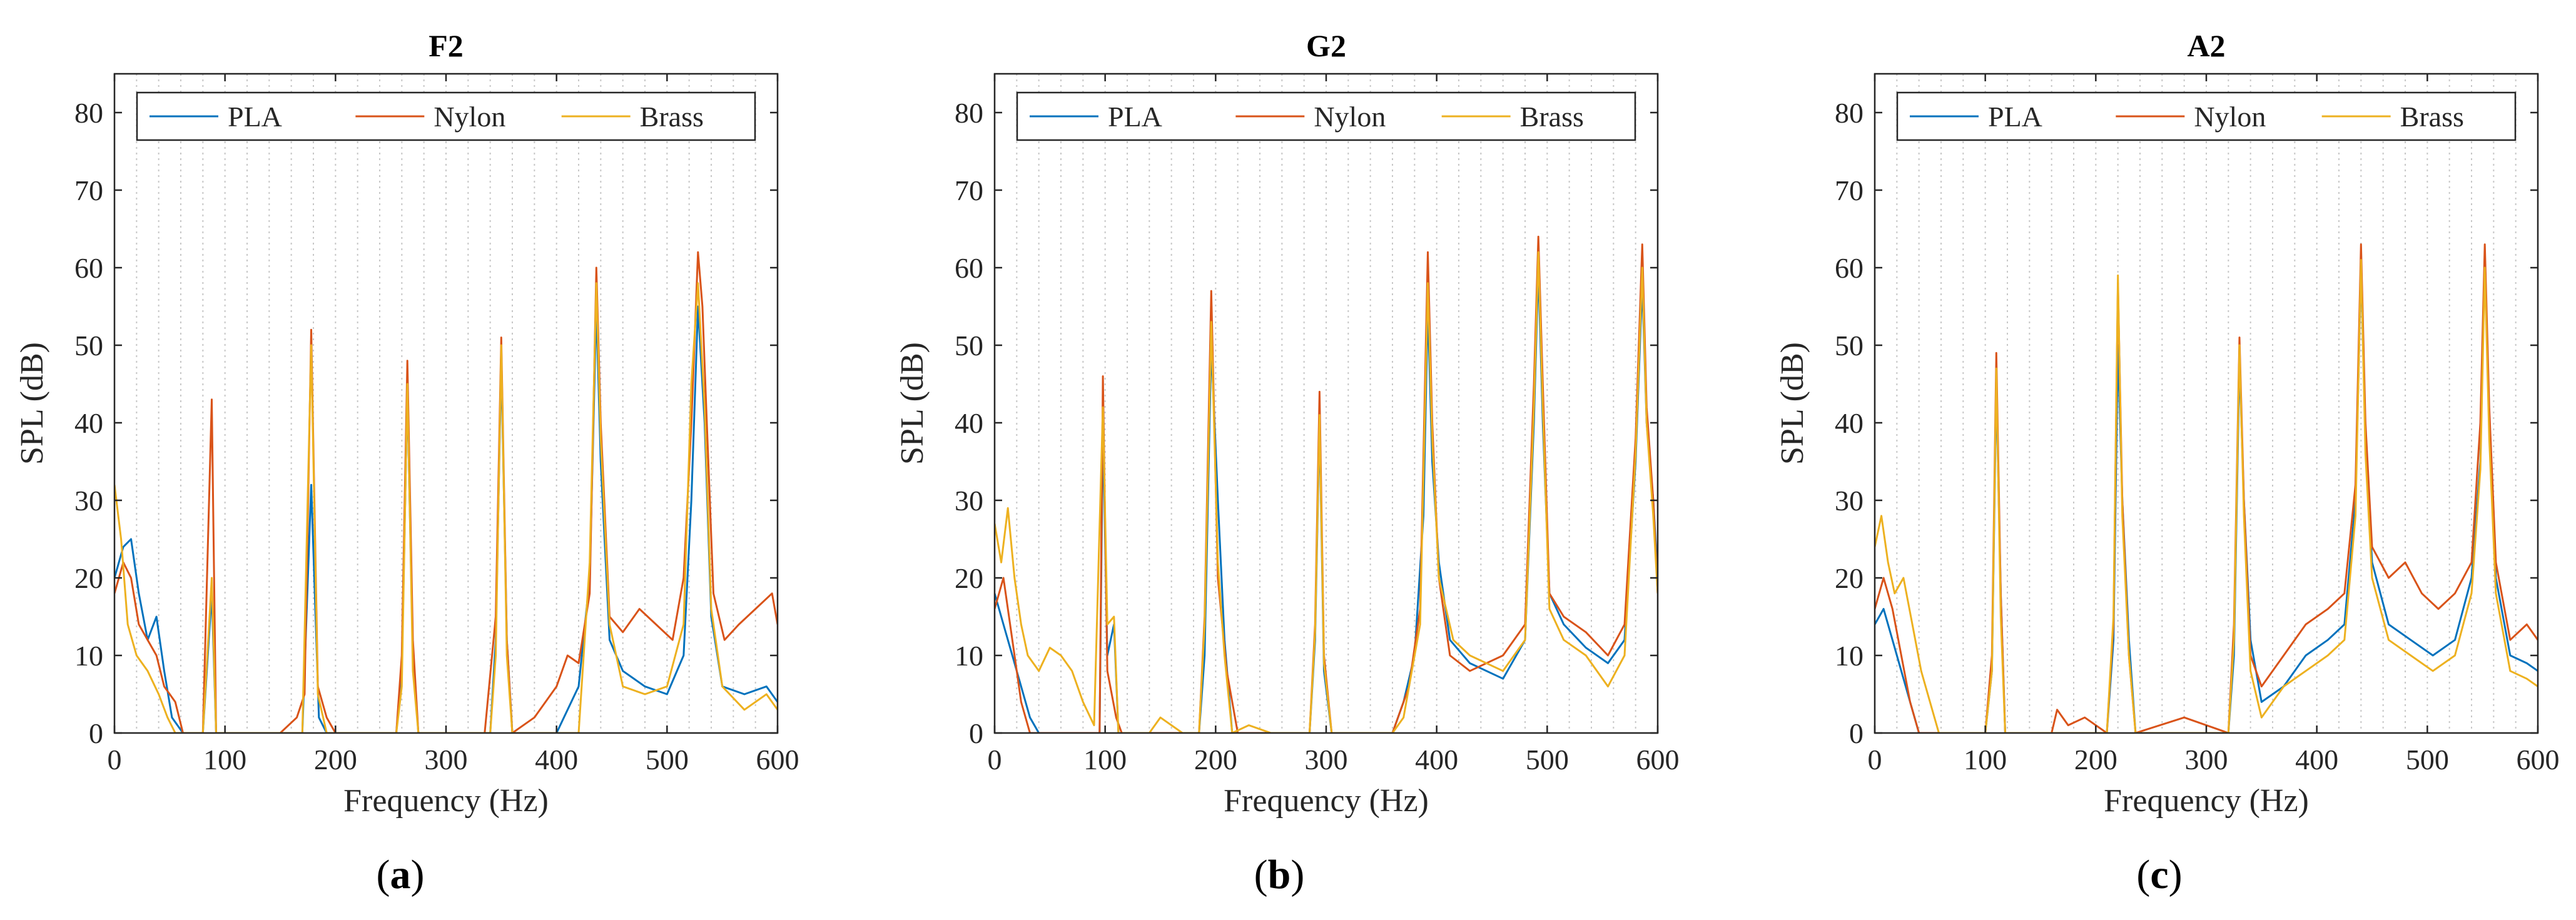 The width and height of the screenshot is (2576, 920). Describe the element at coordinates (446, 519) in the screenshot. I see `series-line-pla` at that location.